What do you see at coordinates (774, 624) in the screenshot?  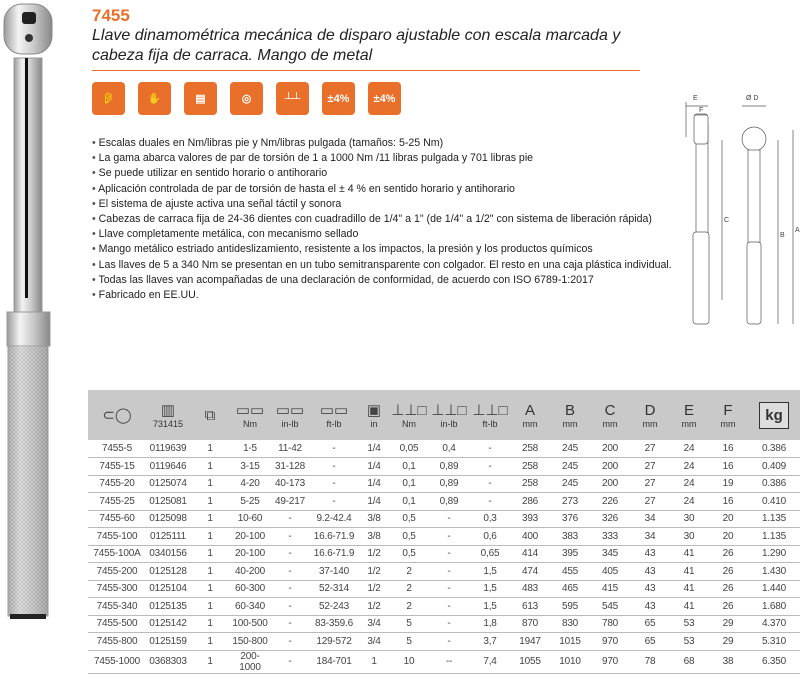 I see `table-cell: 4.370` at bounding box center [774, 624].